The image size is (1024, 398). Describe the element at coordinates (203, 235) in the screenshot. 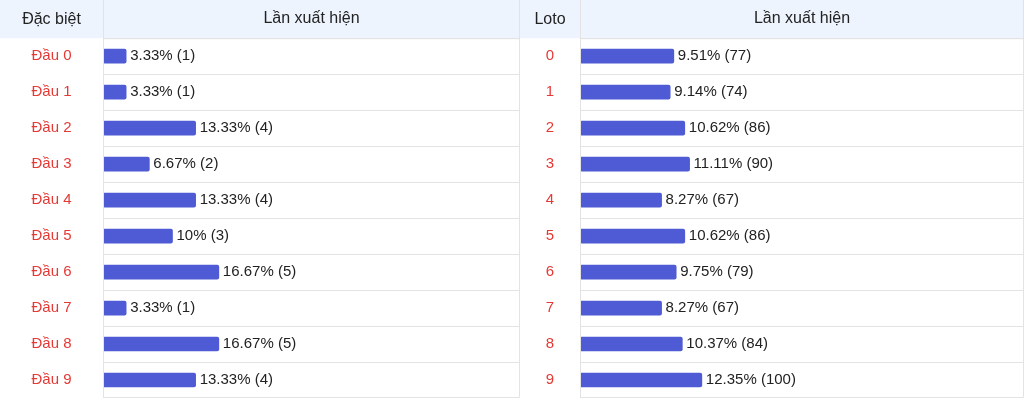

I see `data-label: 10% (3)` at that location.